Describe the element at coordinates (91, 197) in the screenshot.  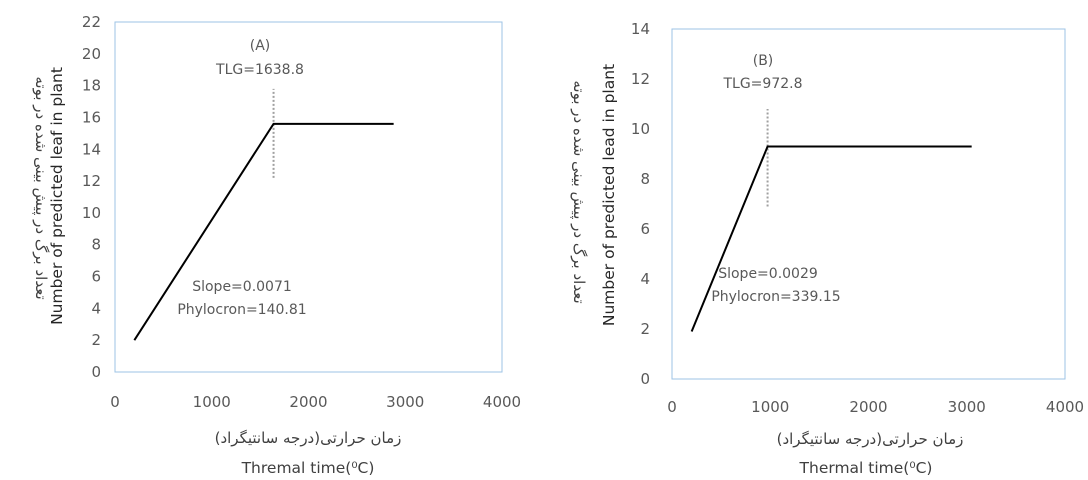
I see `panel-a-y-tick-labels: 0 2 4 6 8 10 12 14 16 18 20 22` at that location.